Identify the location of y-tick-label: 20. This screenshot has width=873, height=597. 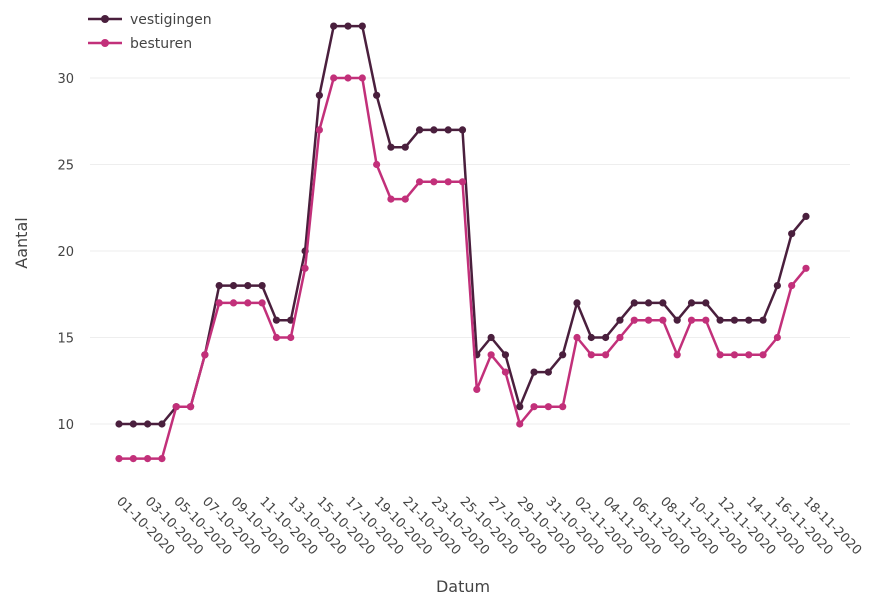
(65, 252).